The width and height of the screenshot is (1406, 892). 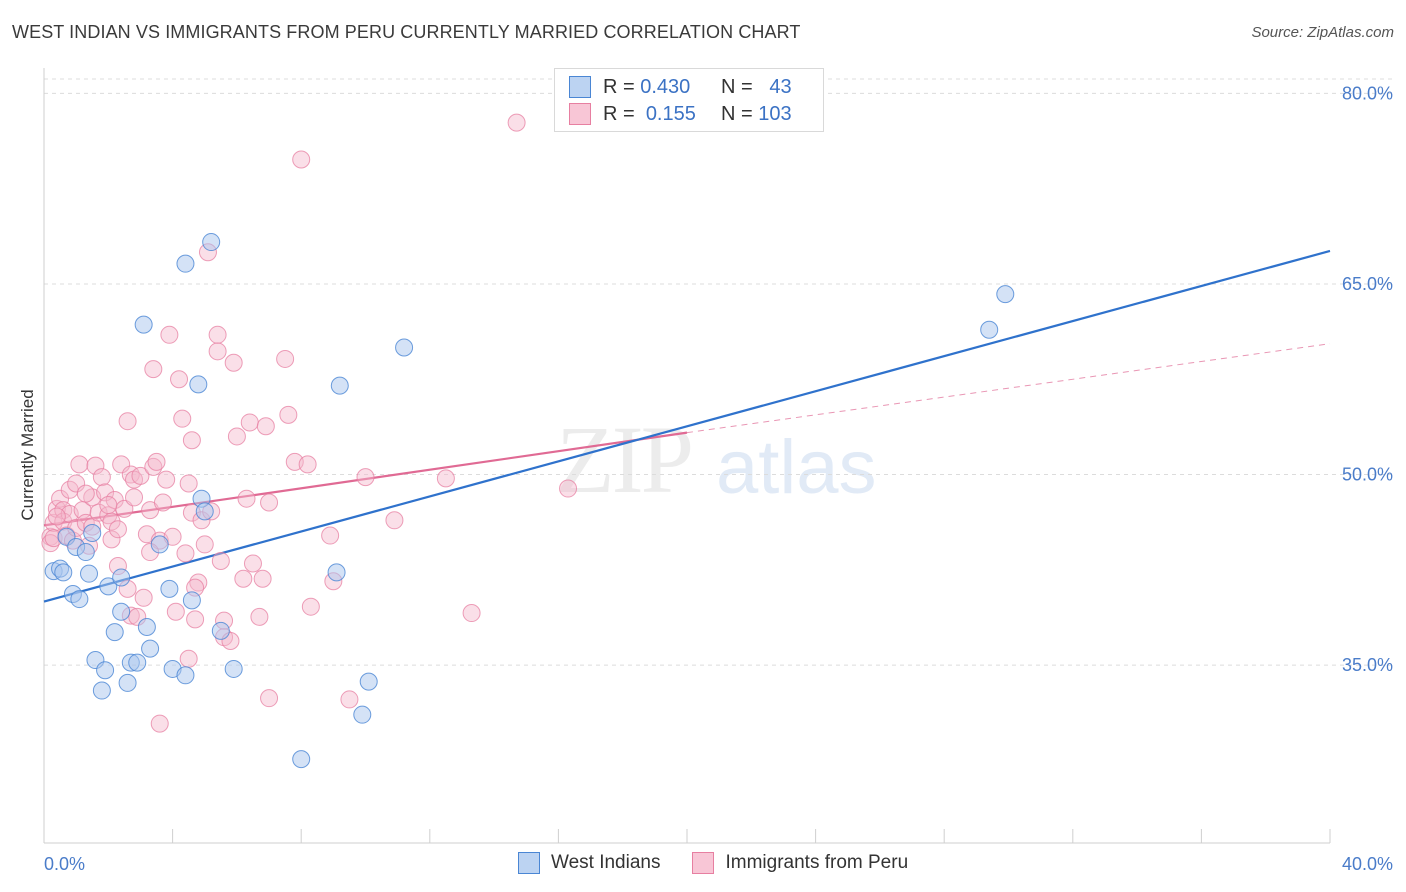 I want to click on legend-r: R = 0.430, so click(x=662, y=87).